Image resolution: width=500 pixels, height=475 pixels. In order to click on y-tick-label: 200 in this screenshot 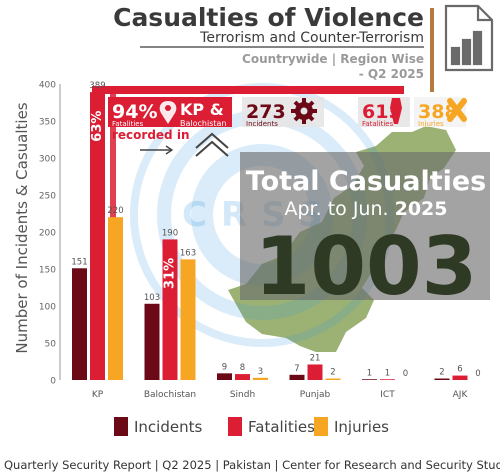, I will do `click(47, 234)`.